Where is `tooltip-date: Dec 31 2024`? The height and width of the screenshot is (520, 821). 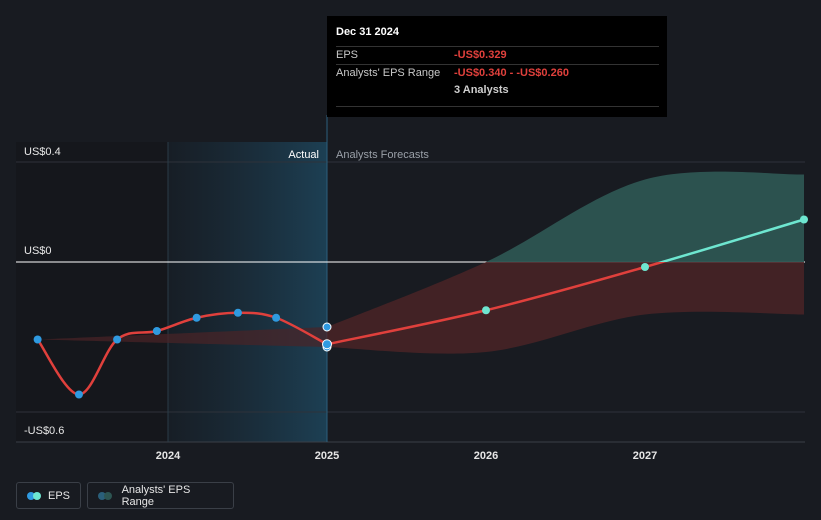 tooltip-date: Dec 31 2024 is located at coordinates (367, 32).